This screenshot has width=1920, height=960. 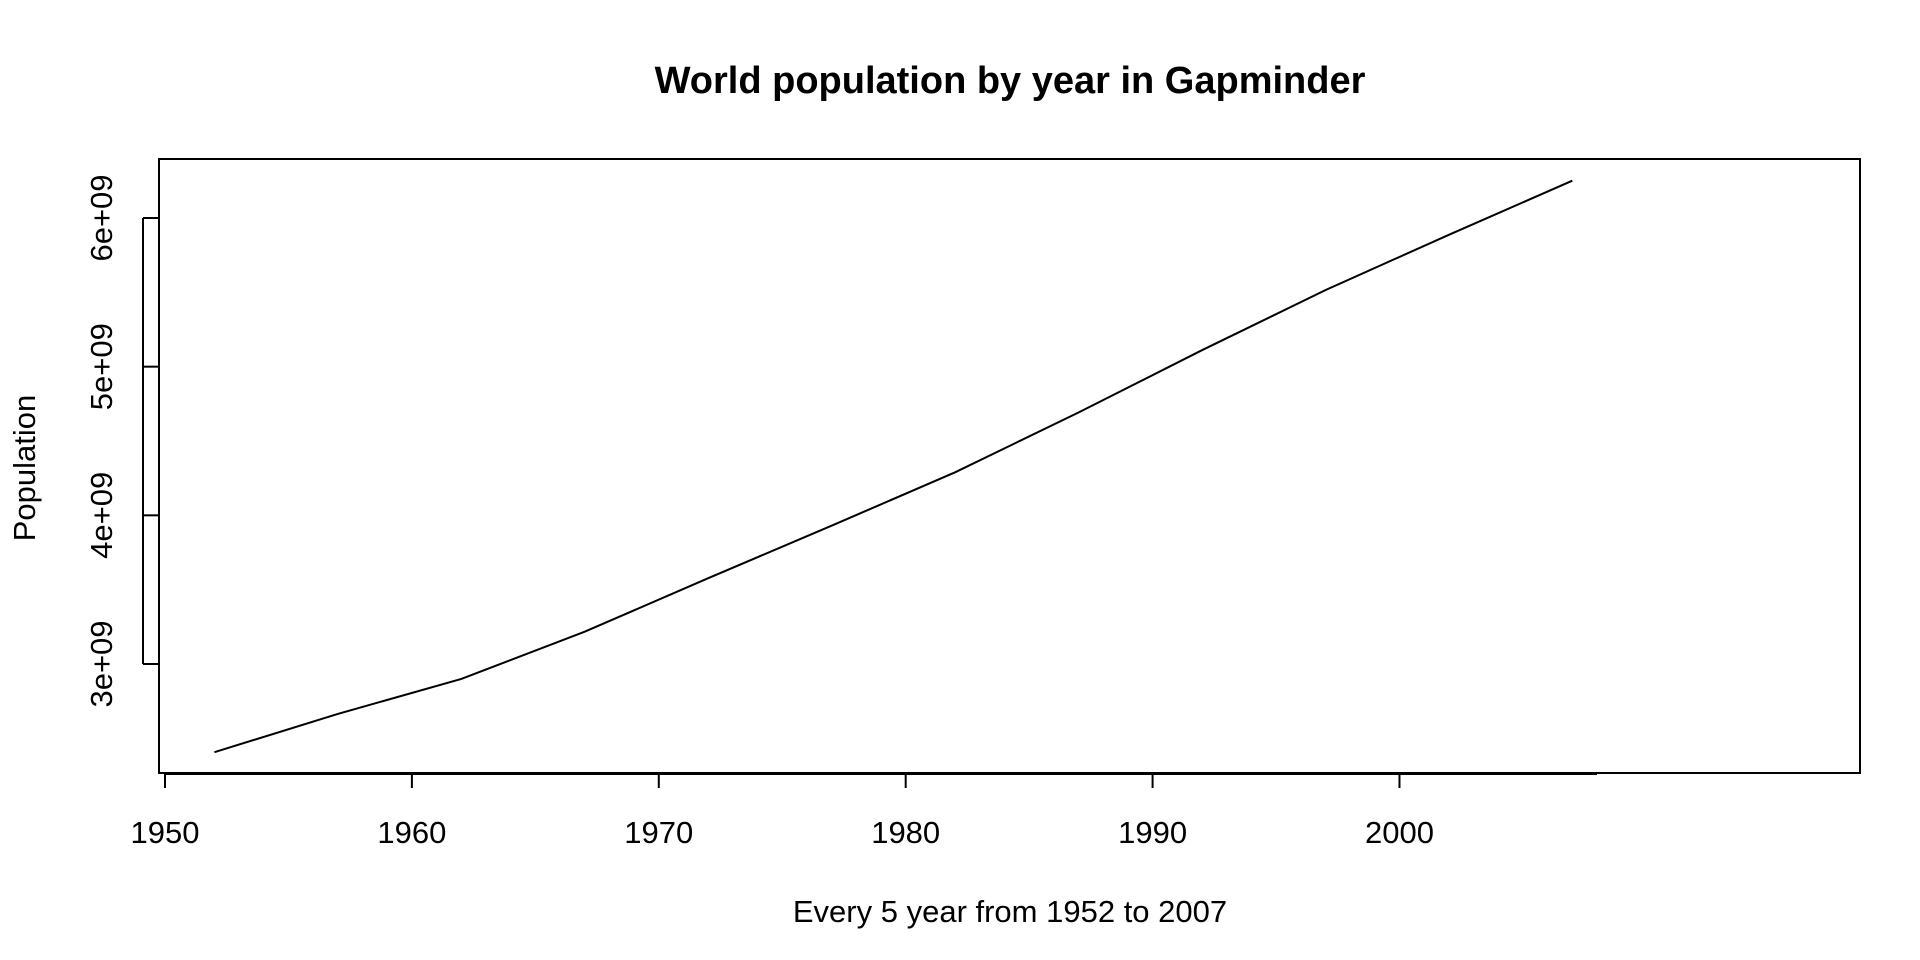 What do you see at coordinates (165, 832) in the screenshot?
I see `x-tick-label: 1950` at bounding box center [165, 832].